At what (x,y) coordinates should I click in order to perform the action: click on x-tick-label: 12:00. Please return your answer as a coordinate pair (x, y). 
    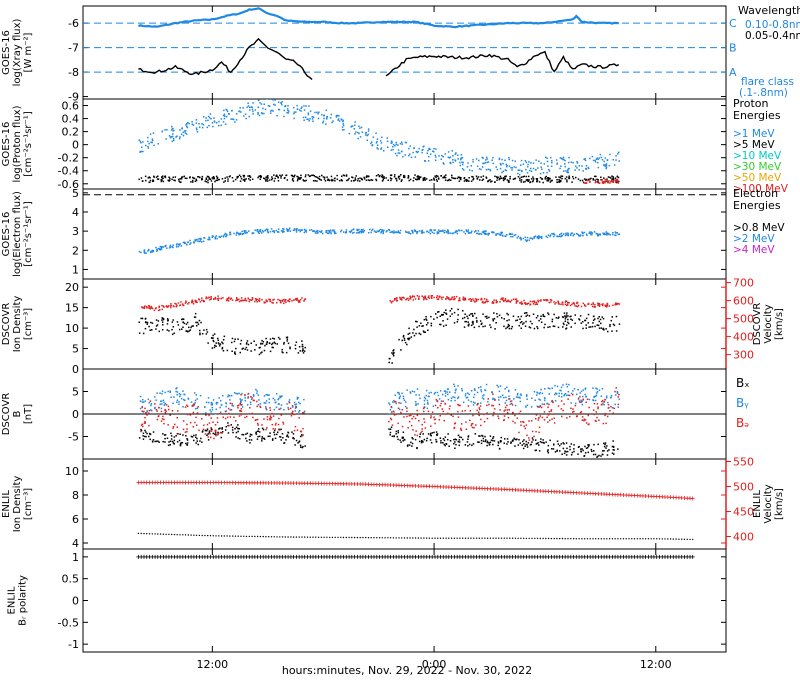
    Looking at the image, I should click on (656, 664).